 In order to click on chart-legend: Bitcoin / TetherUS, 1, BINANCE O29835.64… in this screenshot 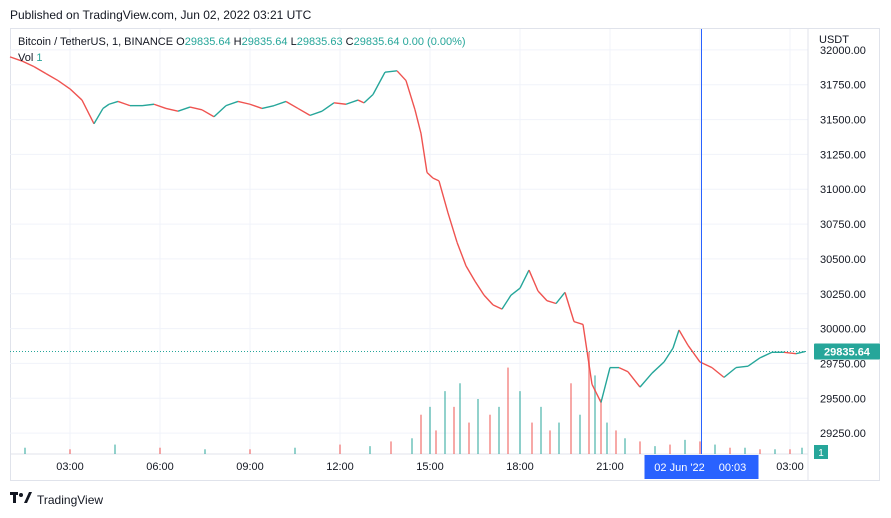, I will do `click(242, 42)`.